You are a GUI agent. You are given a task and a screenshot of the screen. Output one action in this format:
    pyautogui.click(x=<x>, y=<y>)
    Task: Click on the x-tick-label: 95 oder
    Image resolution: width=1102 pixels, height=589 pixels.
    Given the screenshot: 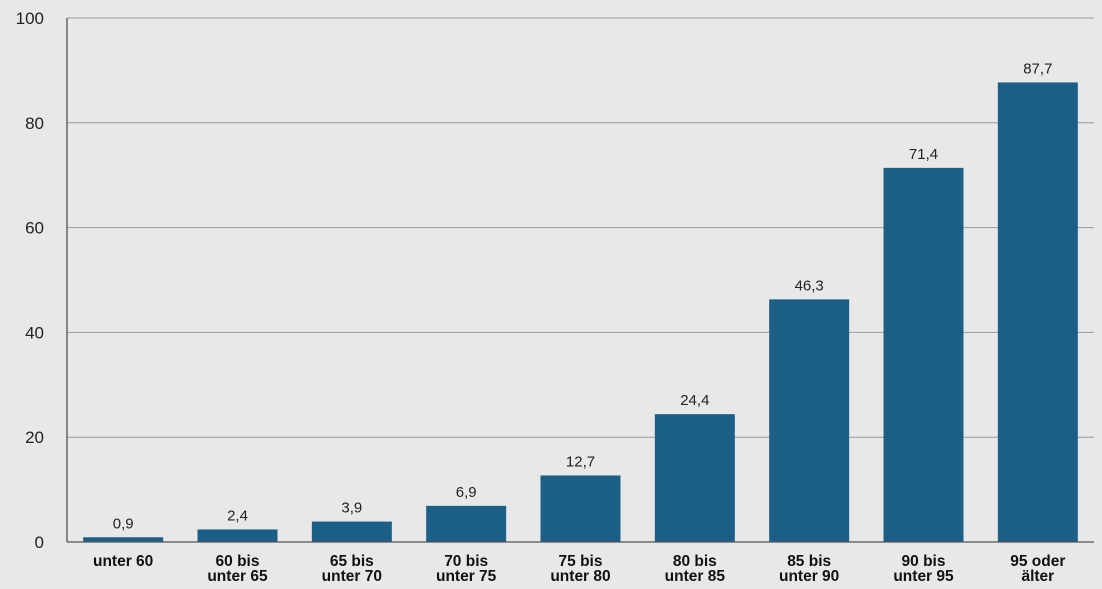 What is the action you would take?
    pyautogui.click(x=1037, y=561)
    